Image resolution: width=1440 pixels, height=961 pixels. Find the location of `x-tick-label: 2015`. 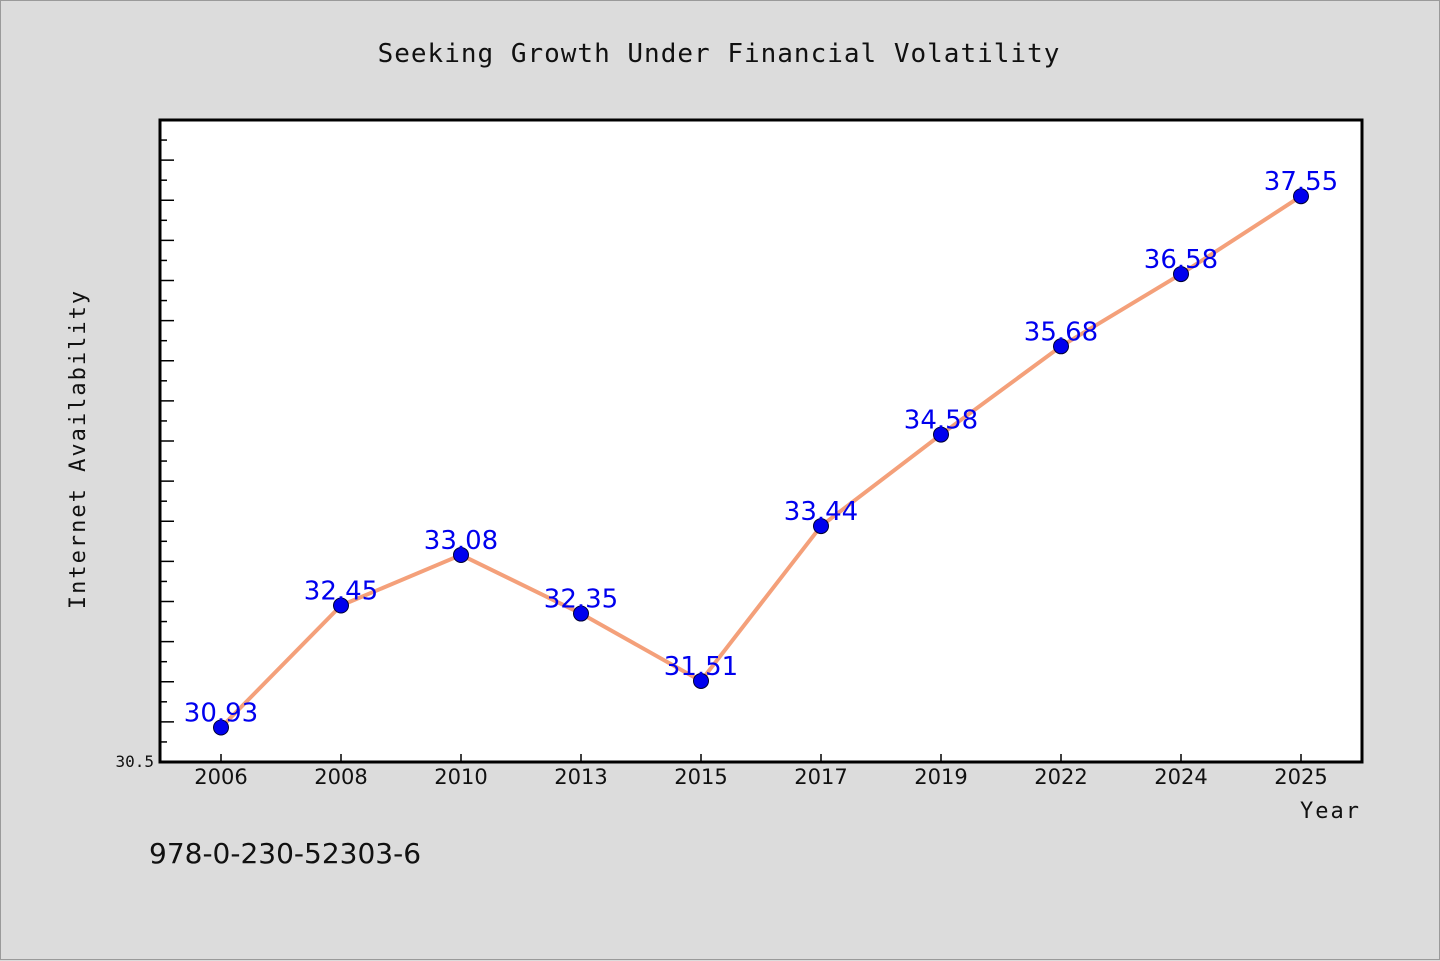

x-tick-label: 2015 is located at coordinates (700, 777).